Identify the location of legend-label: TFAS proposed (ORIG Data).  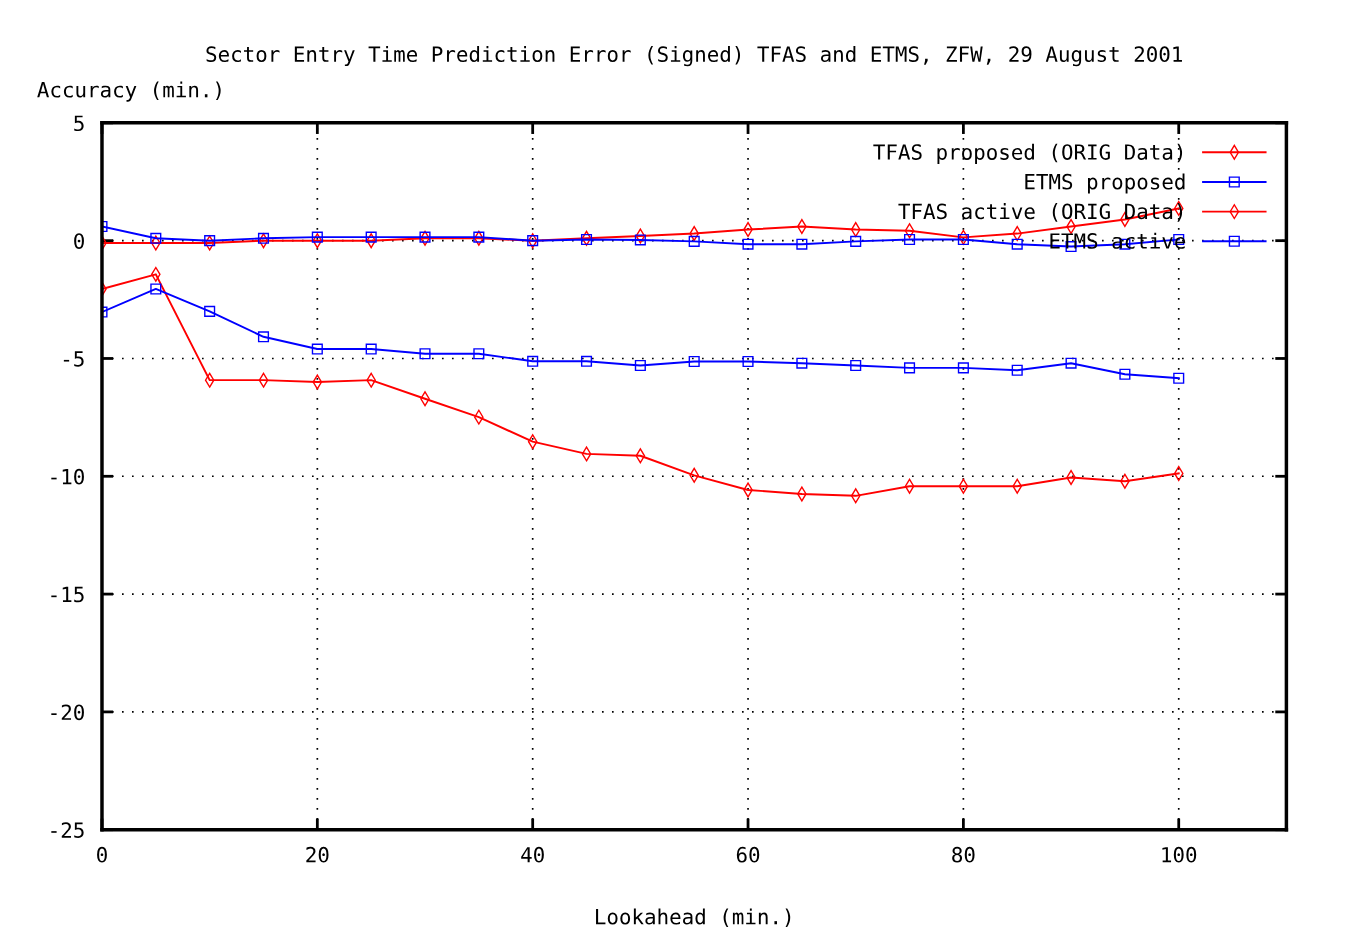
(1028, 153).